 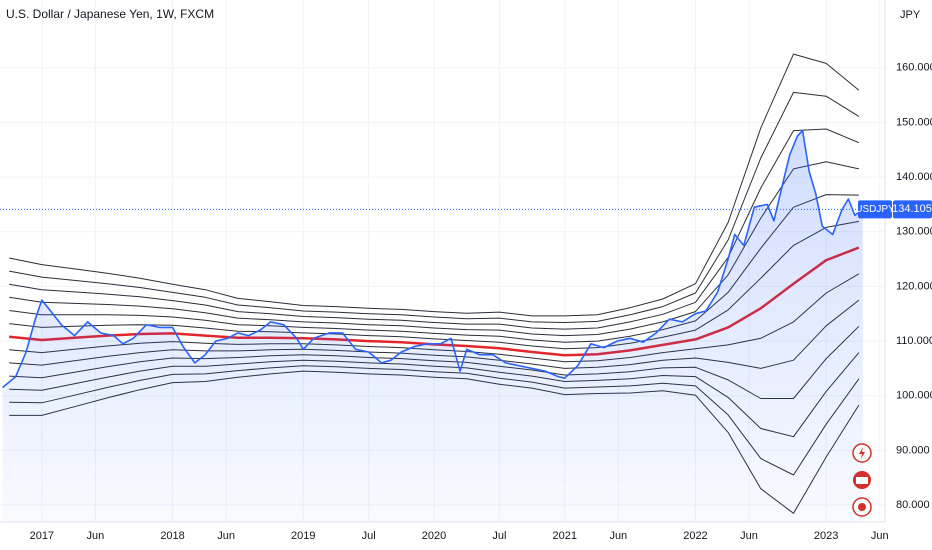 I want to click on series-label-box, so click(x=875, y=209).